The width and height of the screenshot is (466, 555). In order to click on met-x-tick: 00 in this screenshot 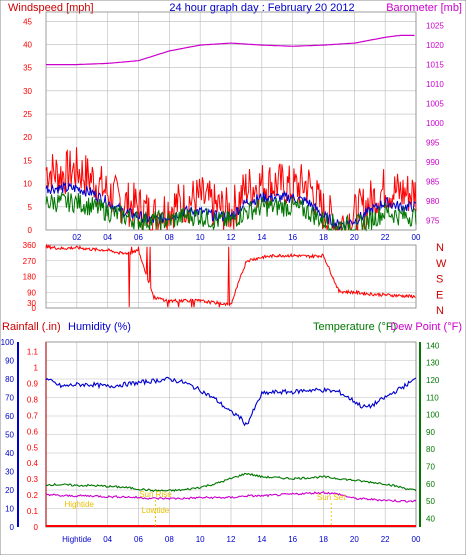, I will do `click(416, 539)`.